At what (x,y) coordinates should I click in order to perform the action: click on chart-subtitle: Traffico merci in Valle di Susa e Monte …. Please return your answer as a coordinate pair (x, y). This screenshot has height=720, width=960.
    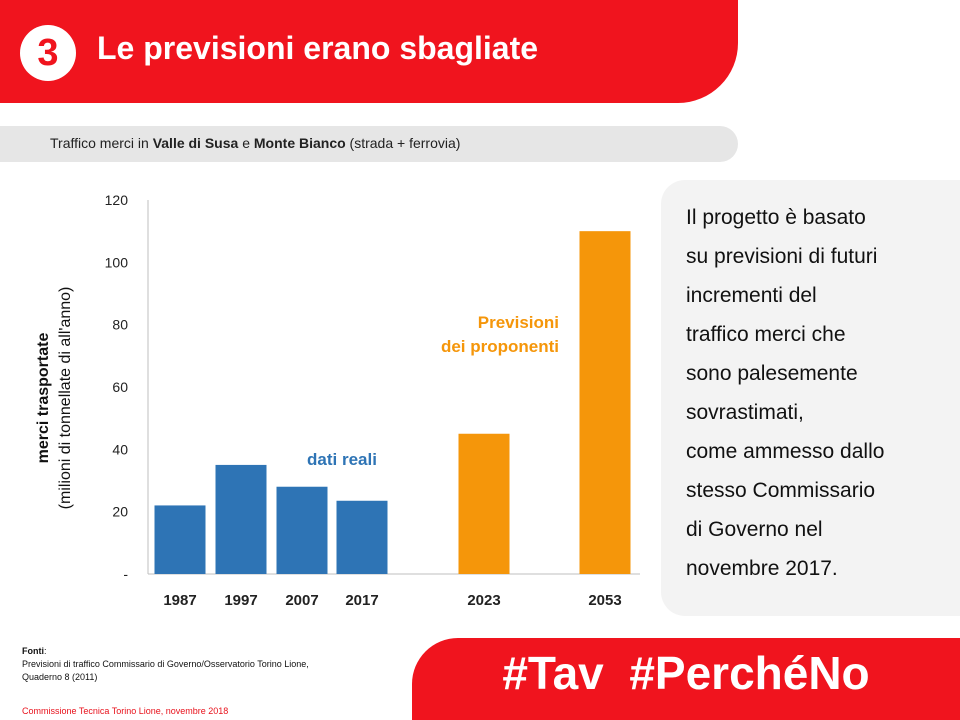
    Looking at the image, I should click on (255, 143).